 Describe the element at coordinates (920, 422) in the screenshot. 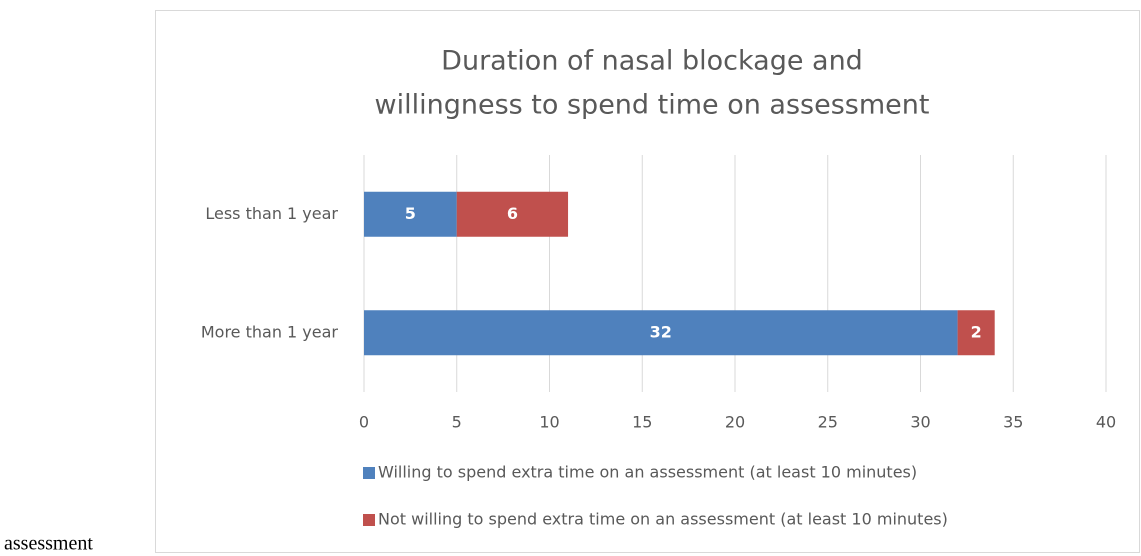

I see `x-tick-label: 30` at that location.